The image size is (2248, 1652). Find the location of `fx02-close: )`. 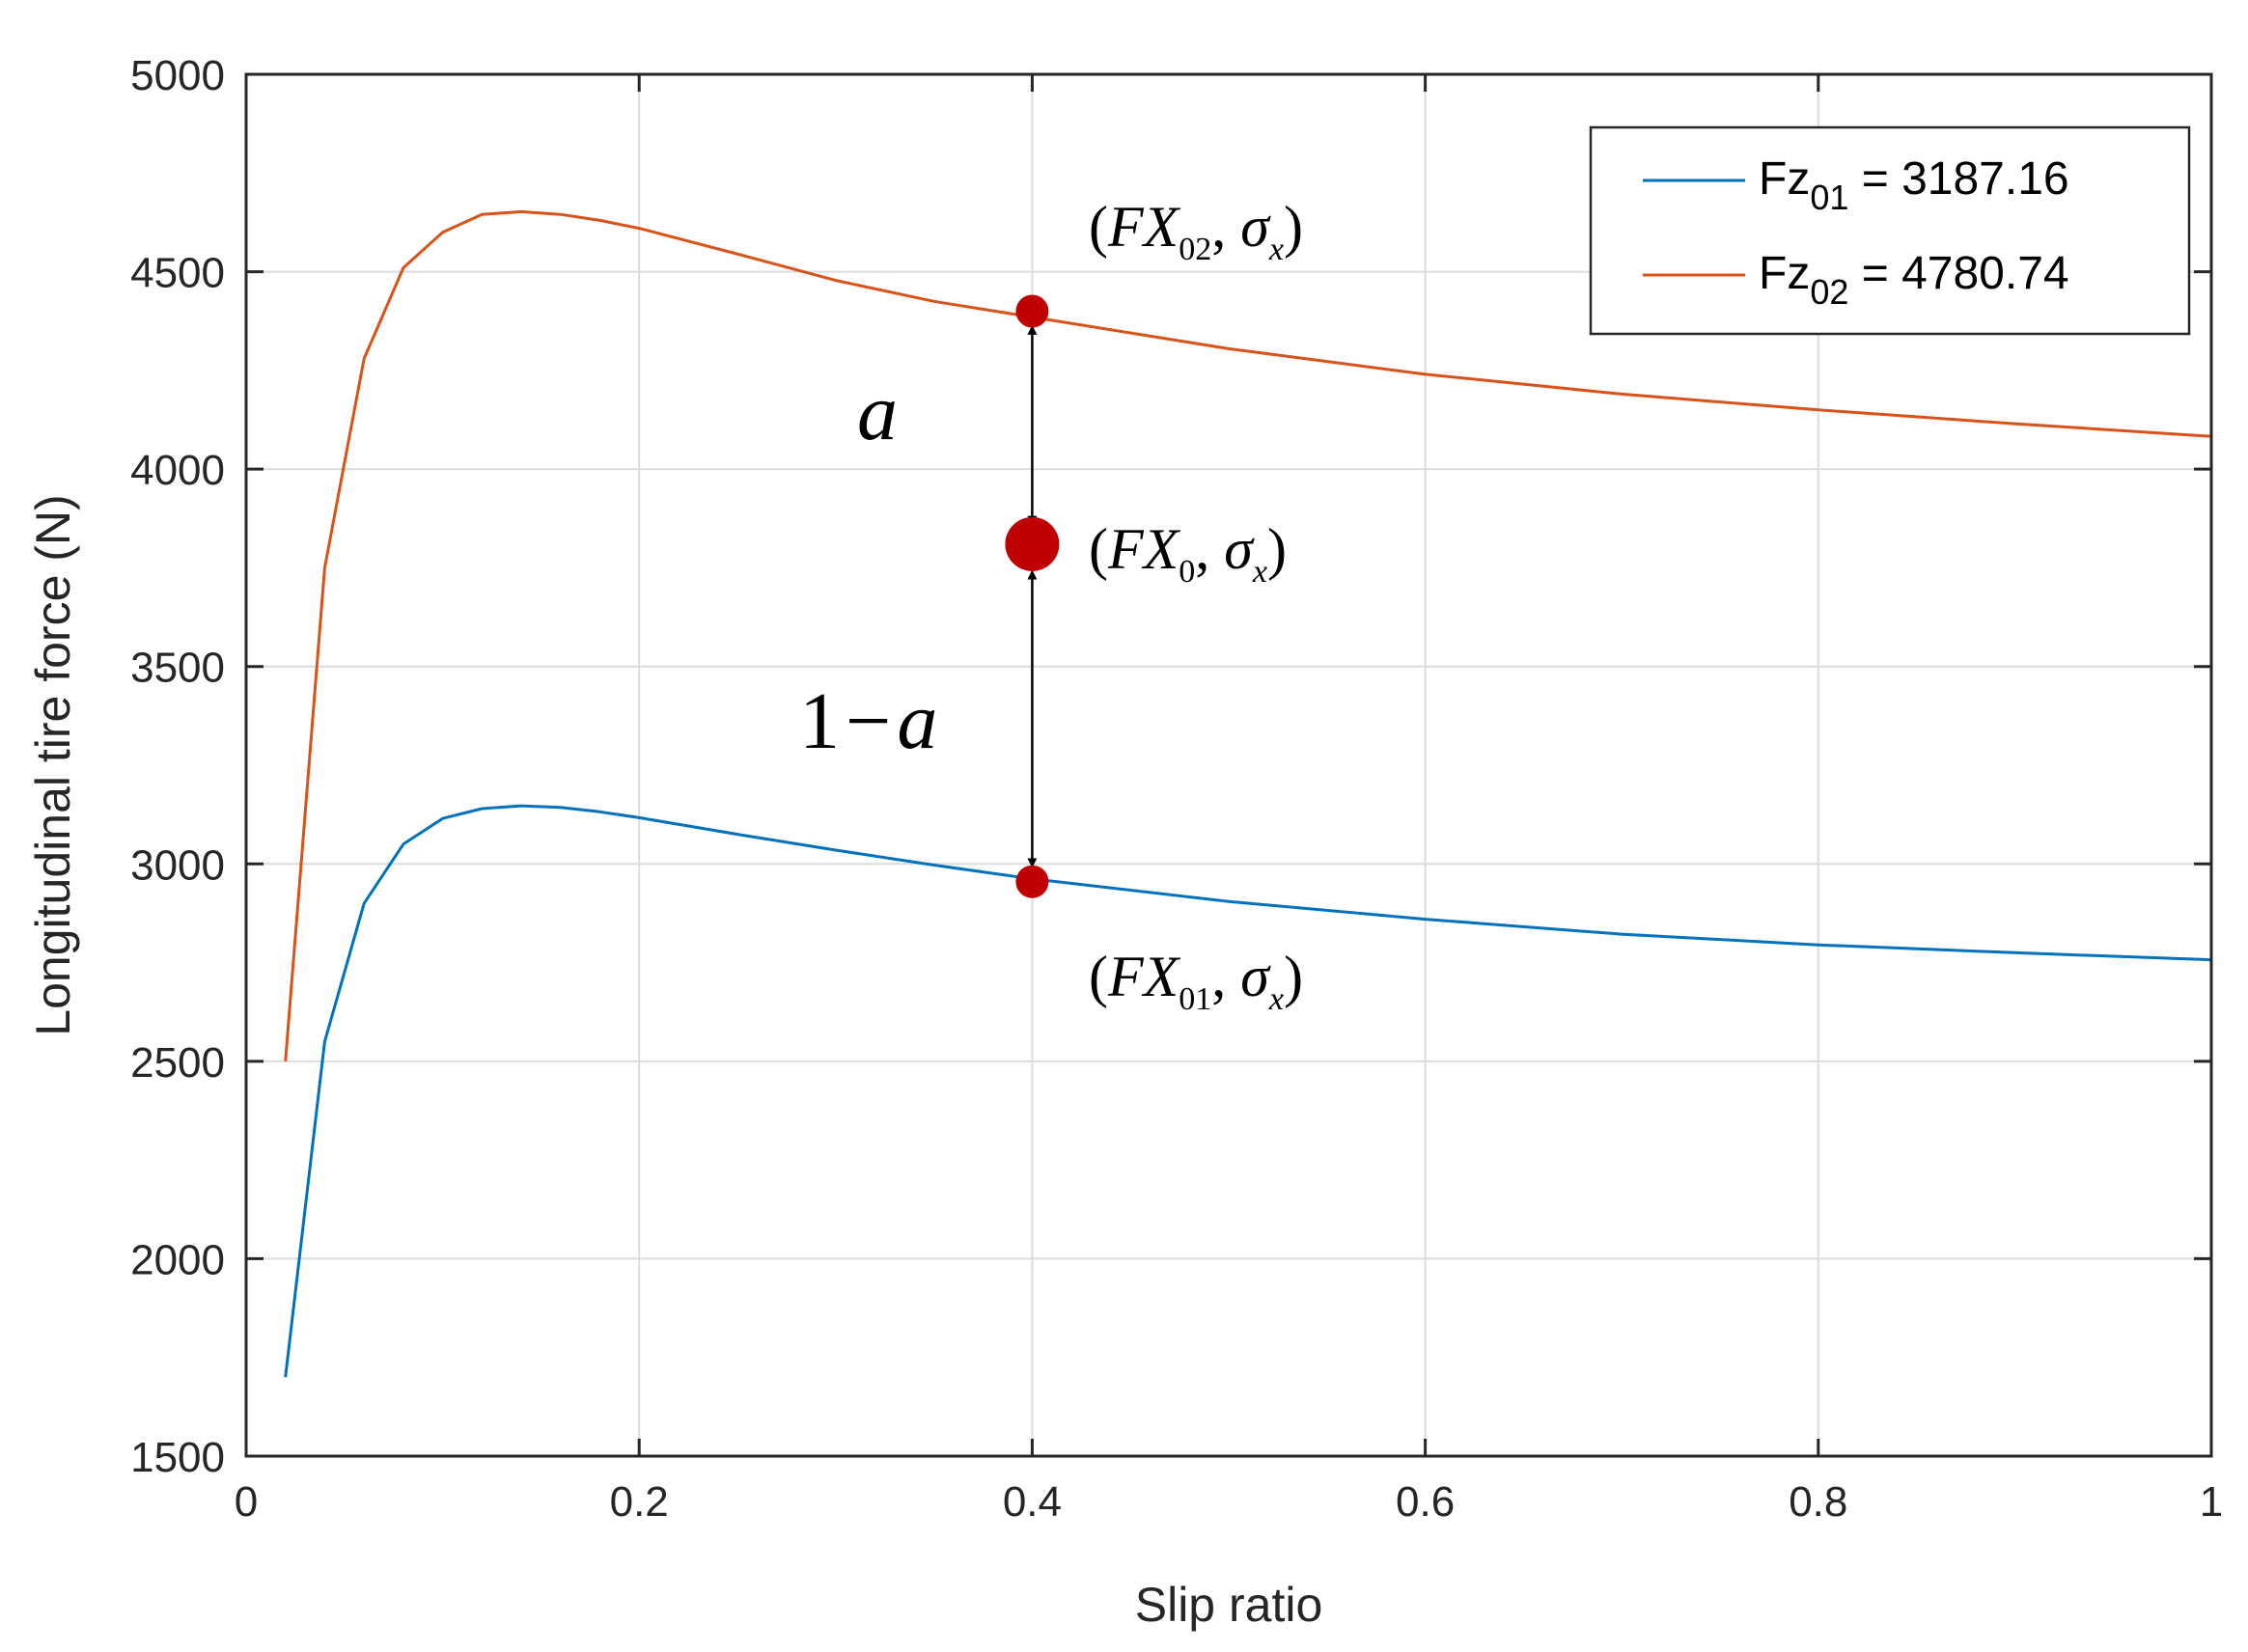

fx02-close: ) is located at coordinates (1293, 227).